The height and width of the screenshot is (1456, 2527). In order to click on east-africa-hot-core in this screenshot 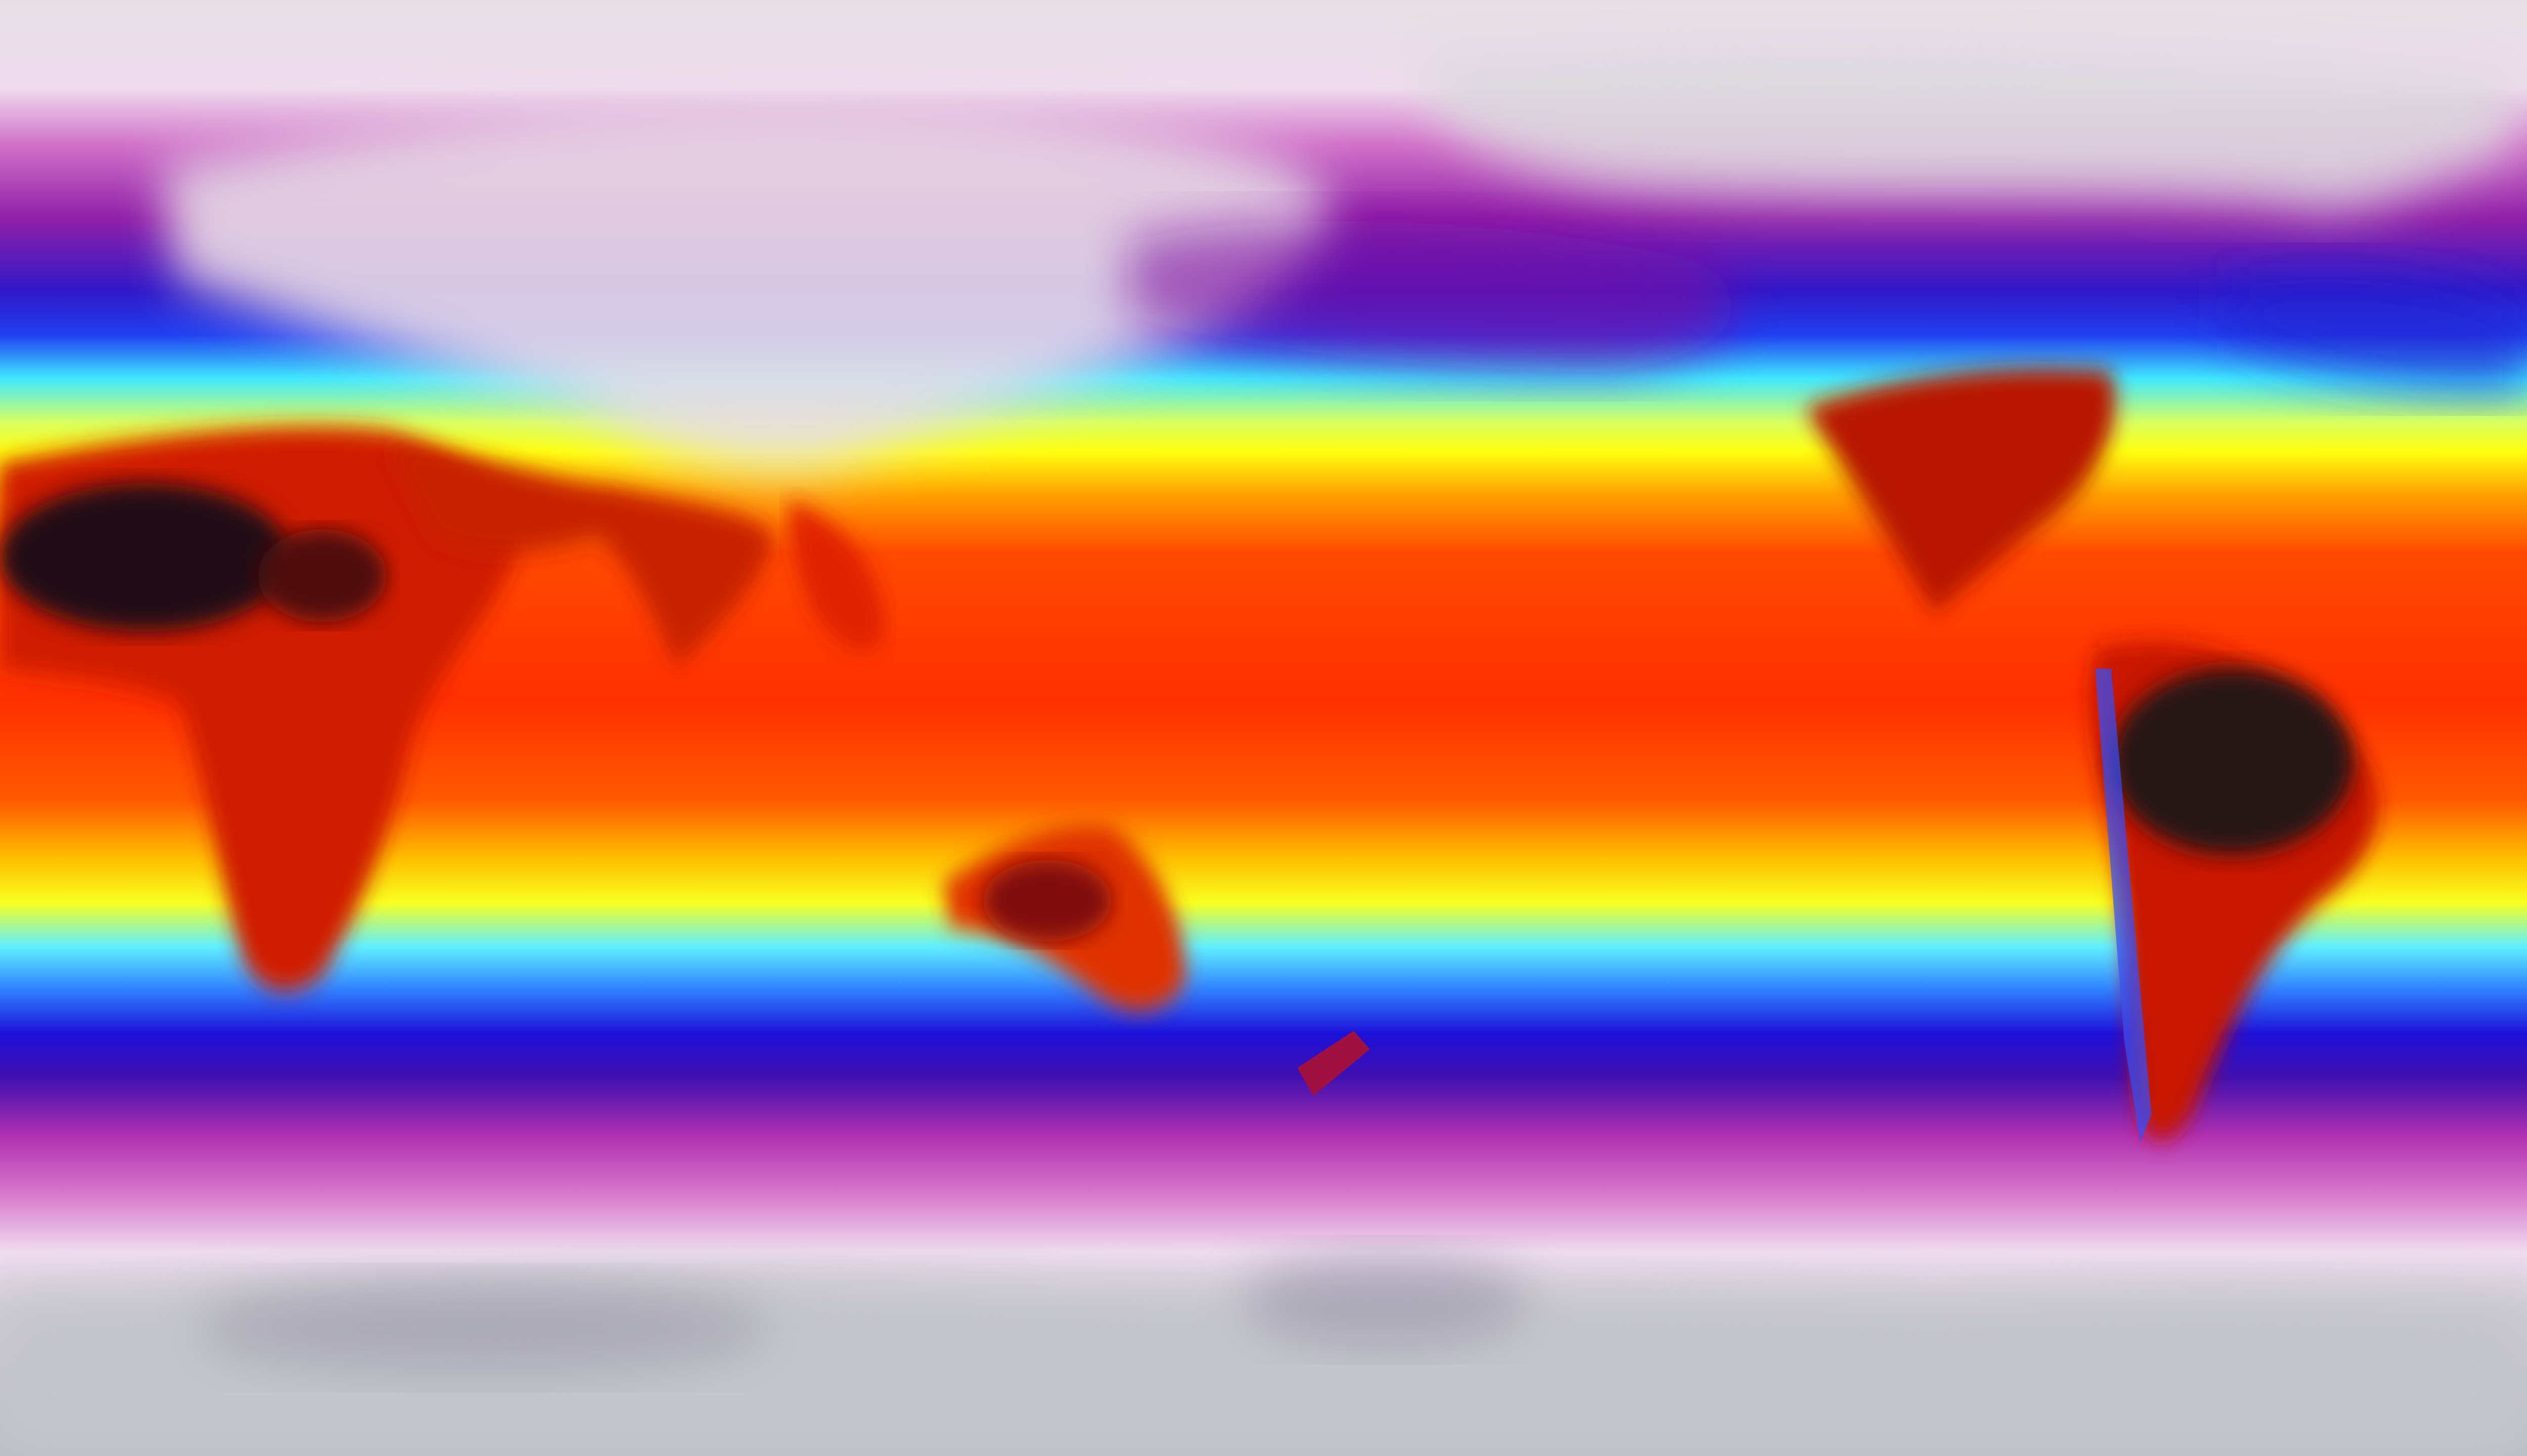, I will do `click(322, 576)`.